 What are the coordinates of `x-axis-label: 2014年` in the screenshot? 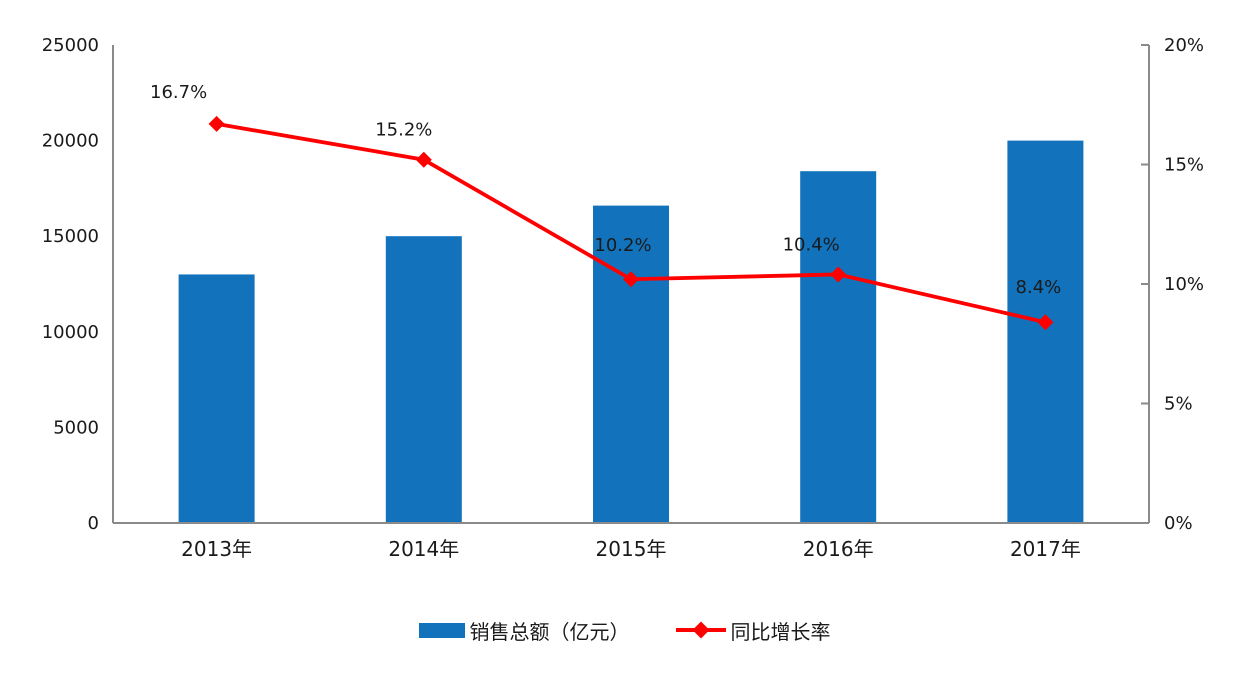 It's located at (423, 549).